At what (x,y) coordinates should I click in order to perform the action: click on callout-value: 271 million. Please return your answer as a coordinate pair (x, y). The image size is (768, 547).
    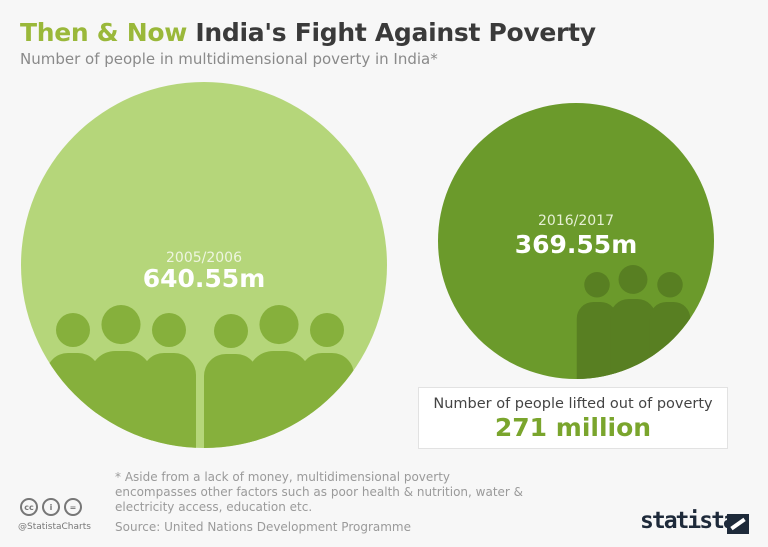
    Looking at the image, I should click on (573, 427).